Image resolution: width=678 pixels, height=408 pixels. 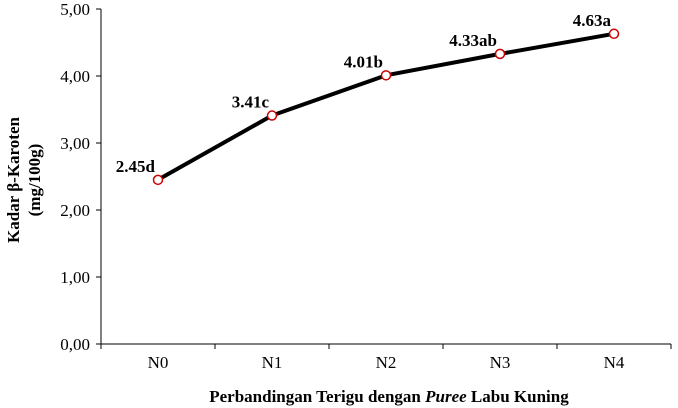 I want to click on y-tick-label: 3,00, so click(x=75, y=143).